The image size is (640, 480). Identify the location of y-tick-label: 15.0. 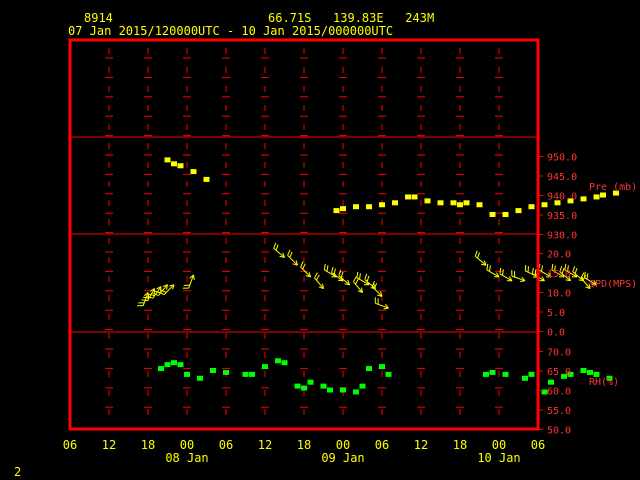
(559, 274).